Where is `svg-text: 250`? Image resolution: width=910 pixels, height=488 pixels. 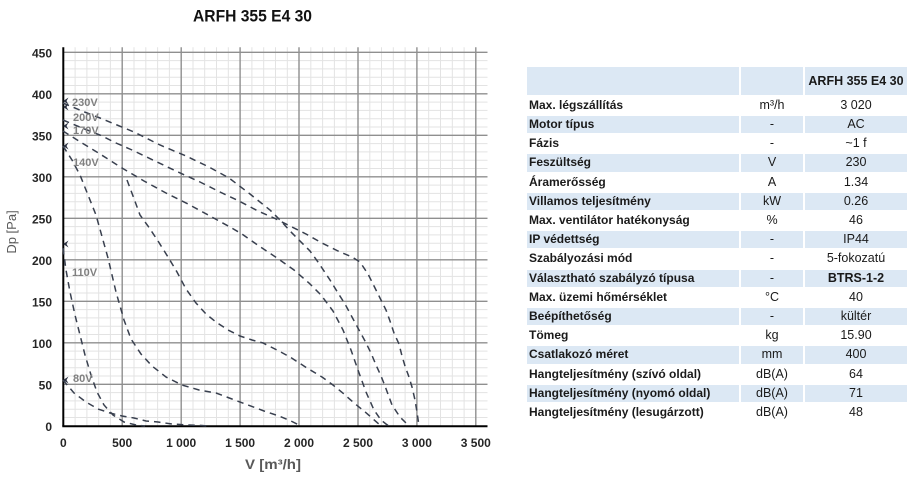
svg-text: 250 is located at coordinates (42, 220).